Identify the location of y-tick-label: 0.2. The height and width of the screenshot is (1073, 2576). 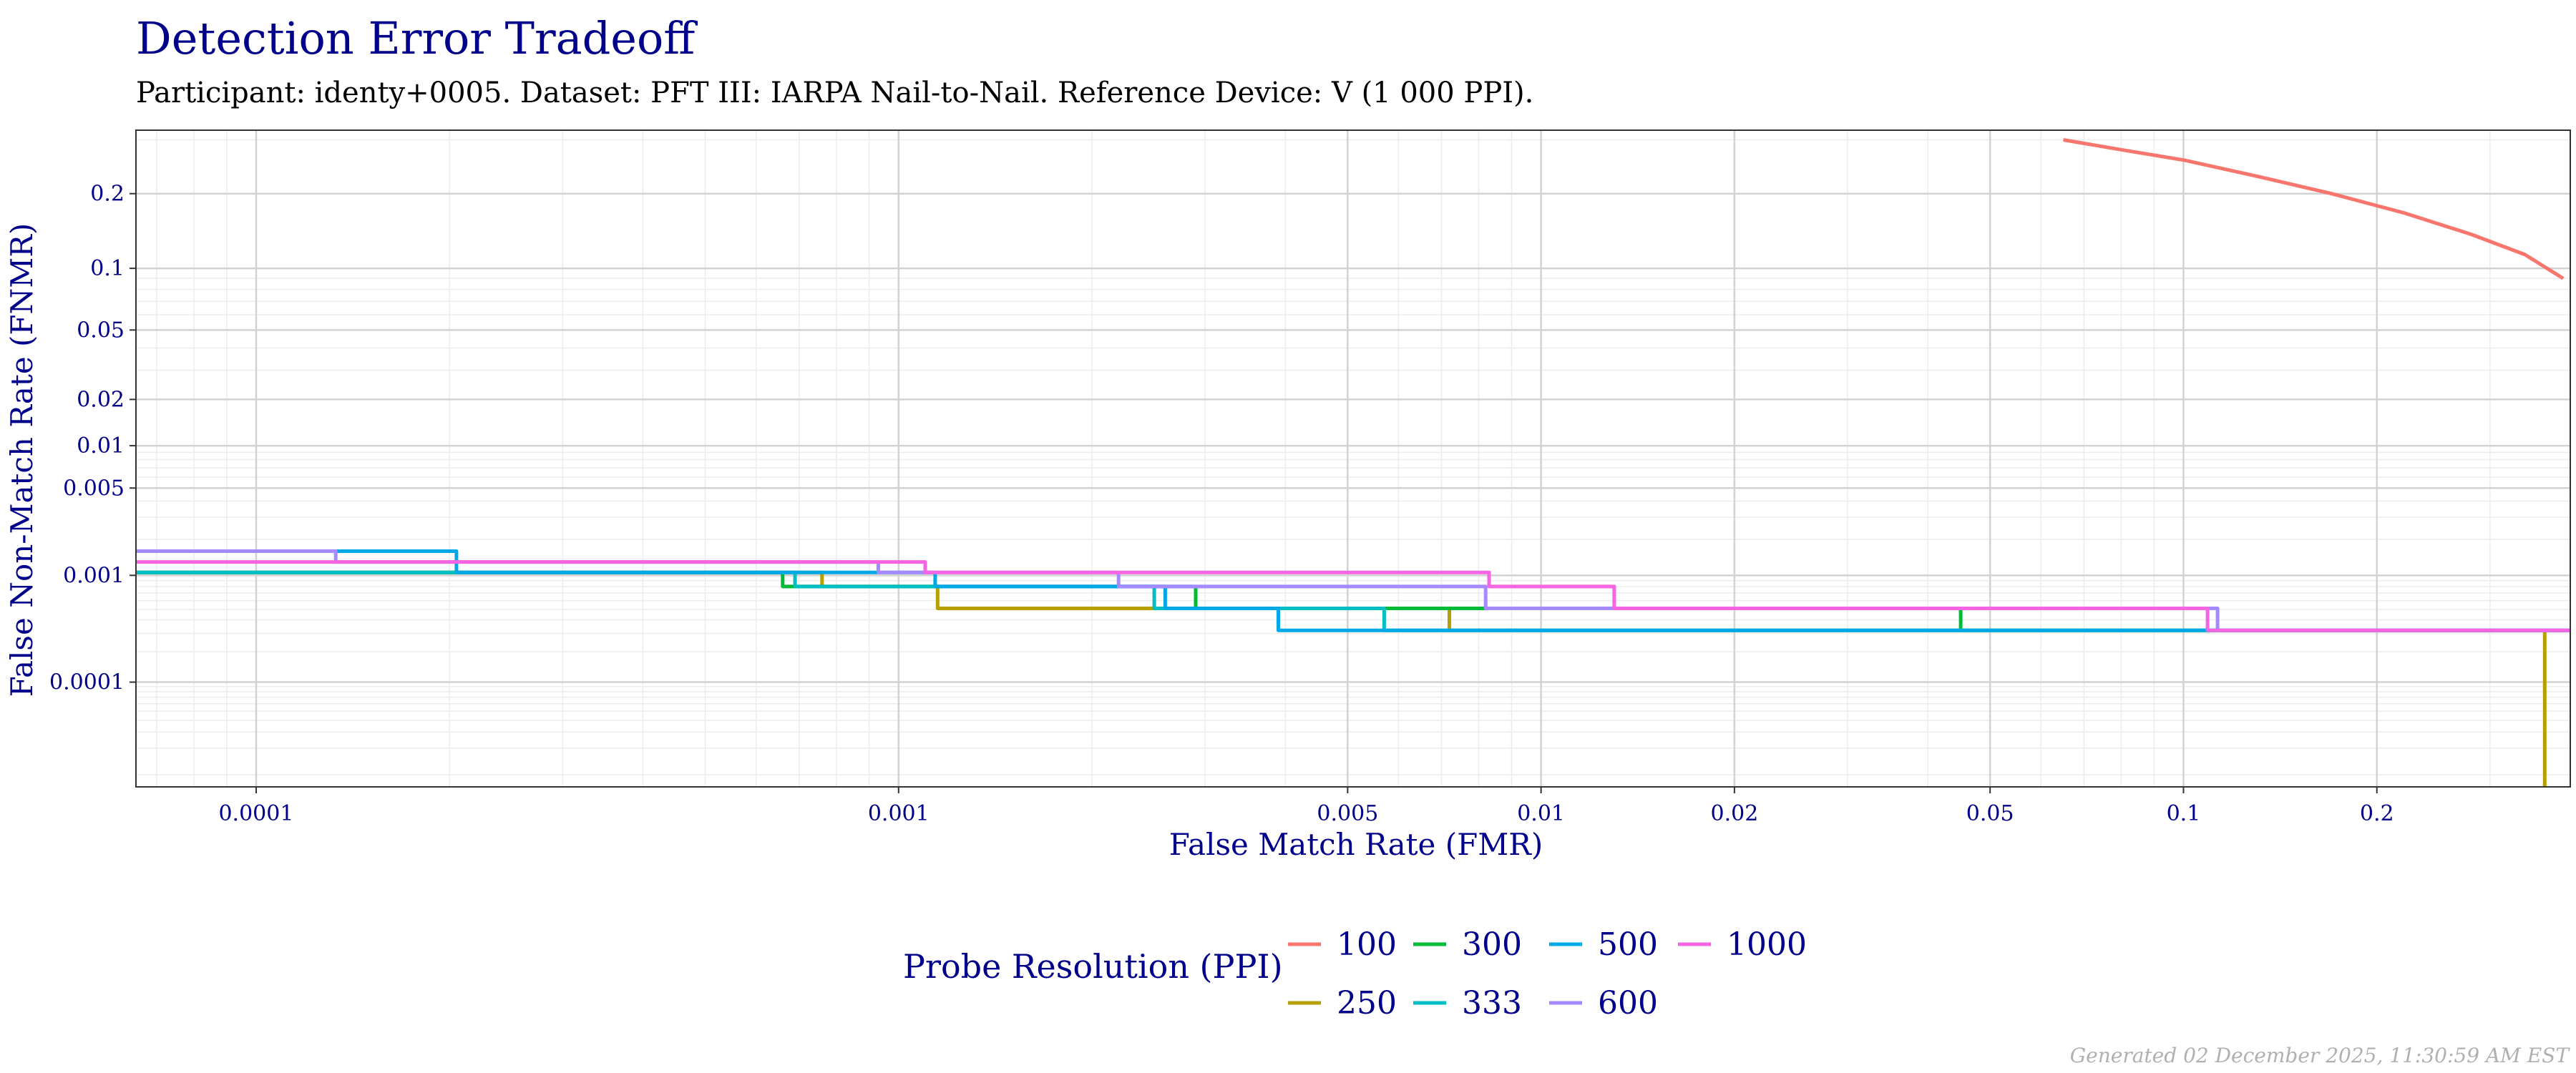
(107, 194).